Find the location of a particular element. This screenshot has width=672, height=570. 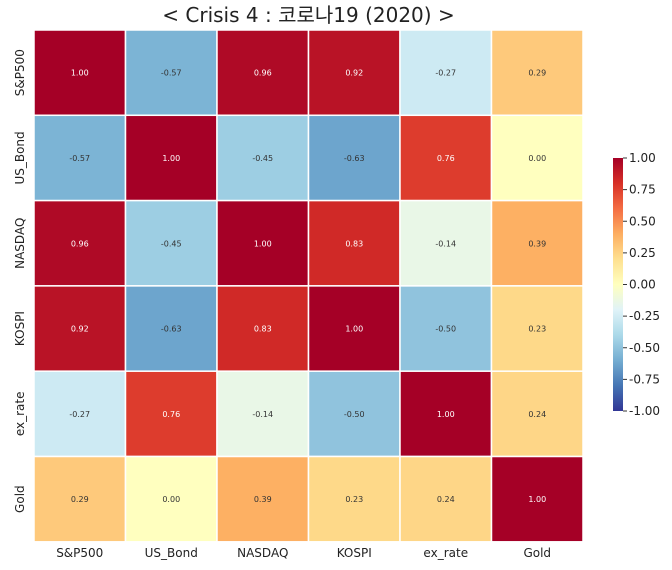

chart-title: < Crisis 4 : 코로나19 (2020) > is located at coordinates (308, 15).